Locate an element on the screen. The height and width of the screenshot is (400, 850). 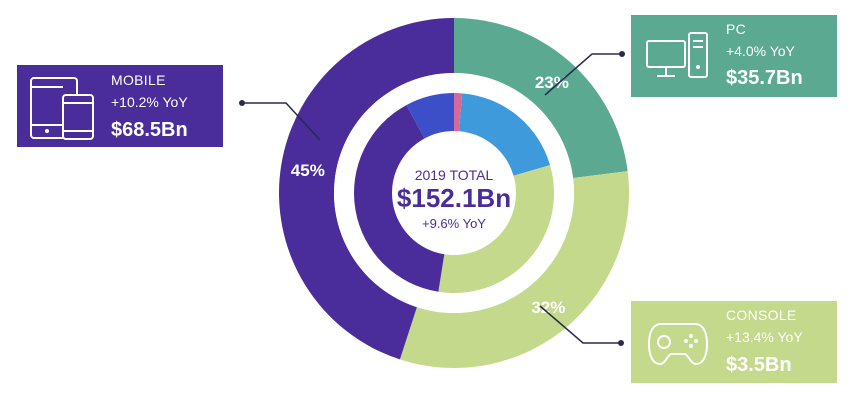
pc-value: $35.7Bn is located at coordinates (764, 78).